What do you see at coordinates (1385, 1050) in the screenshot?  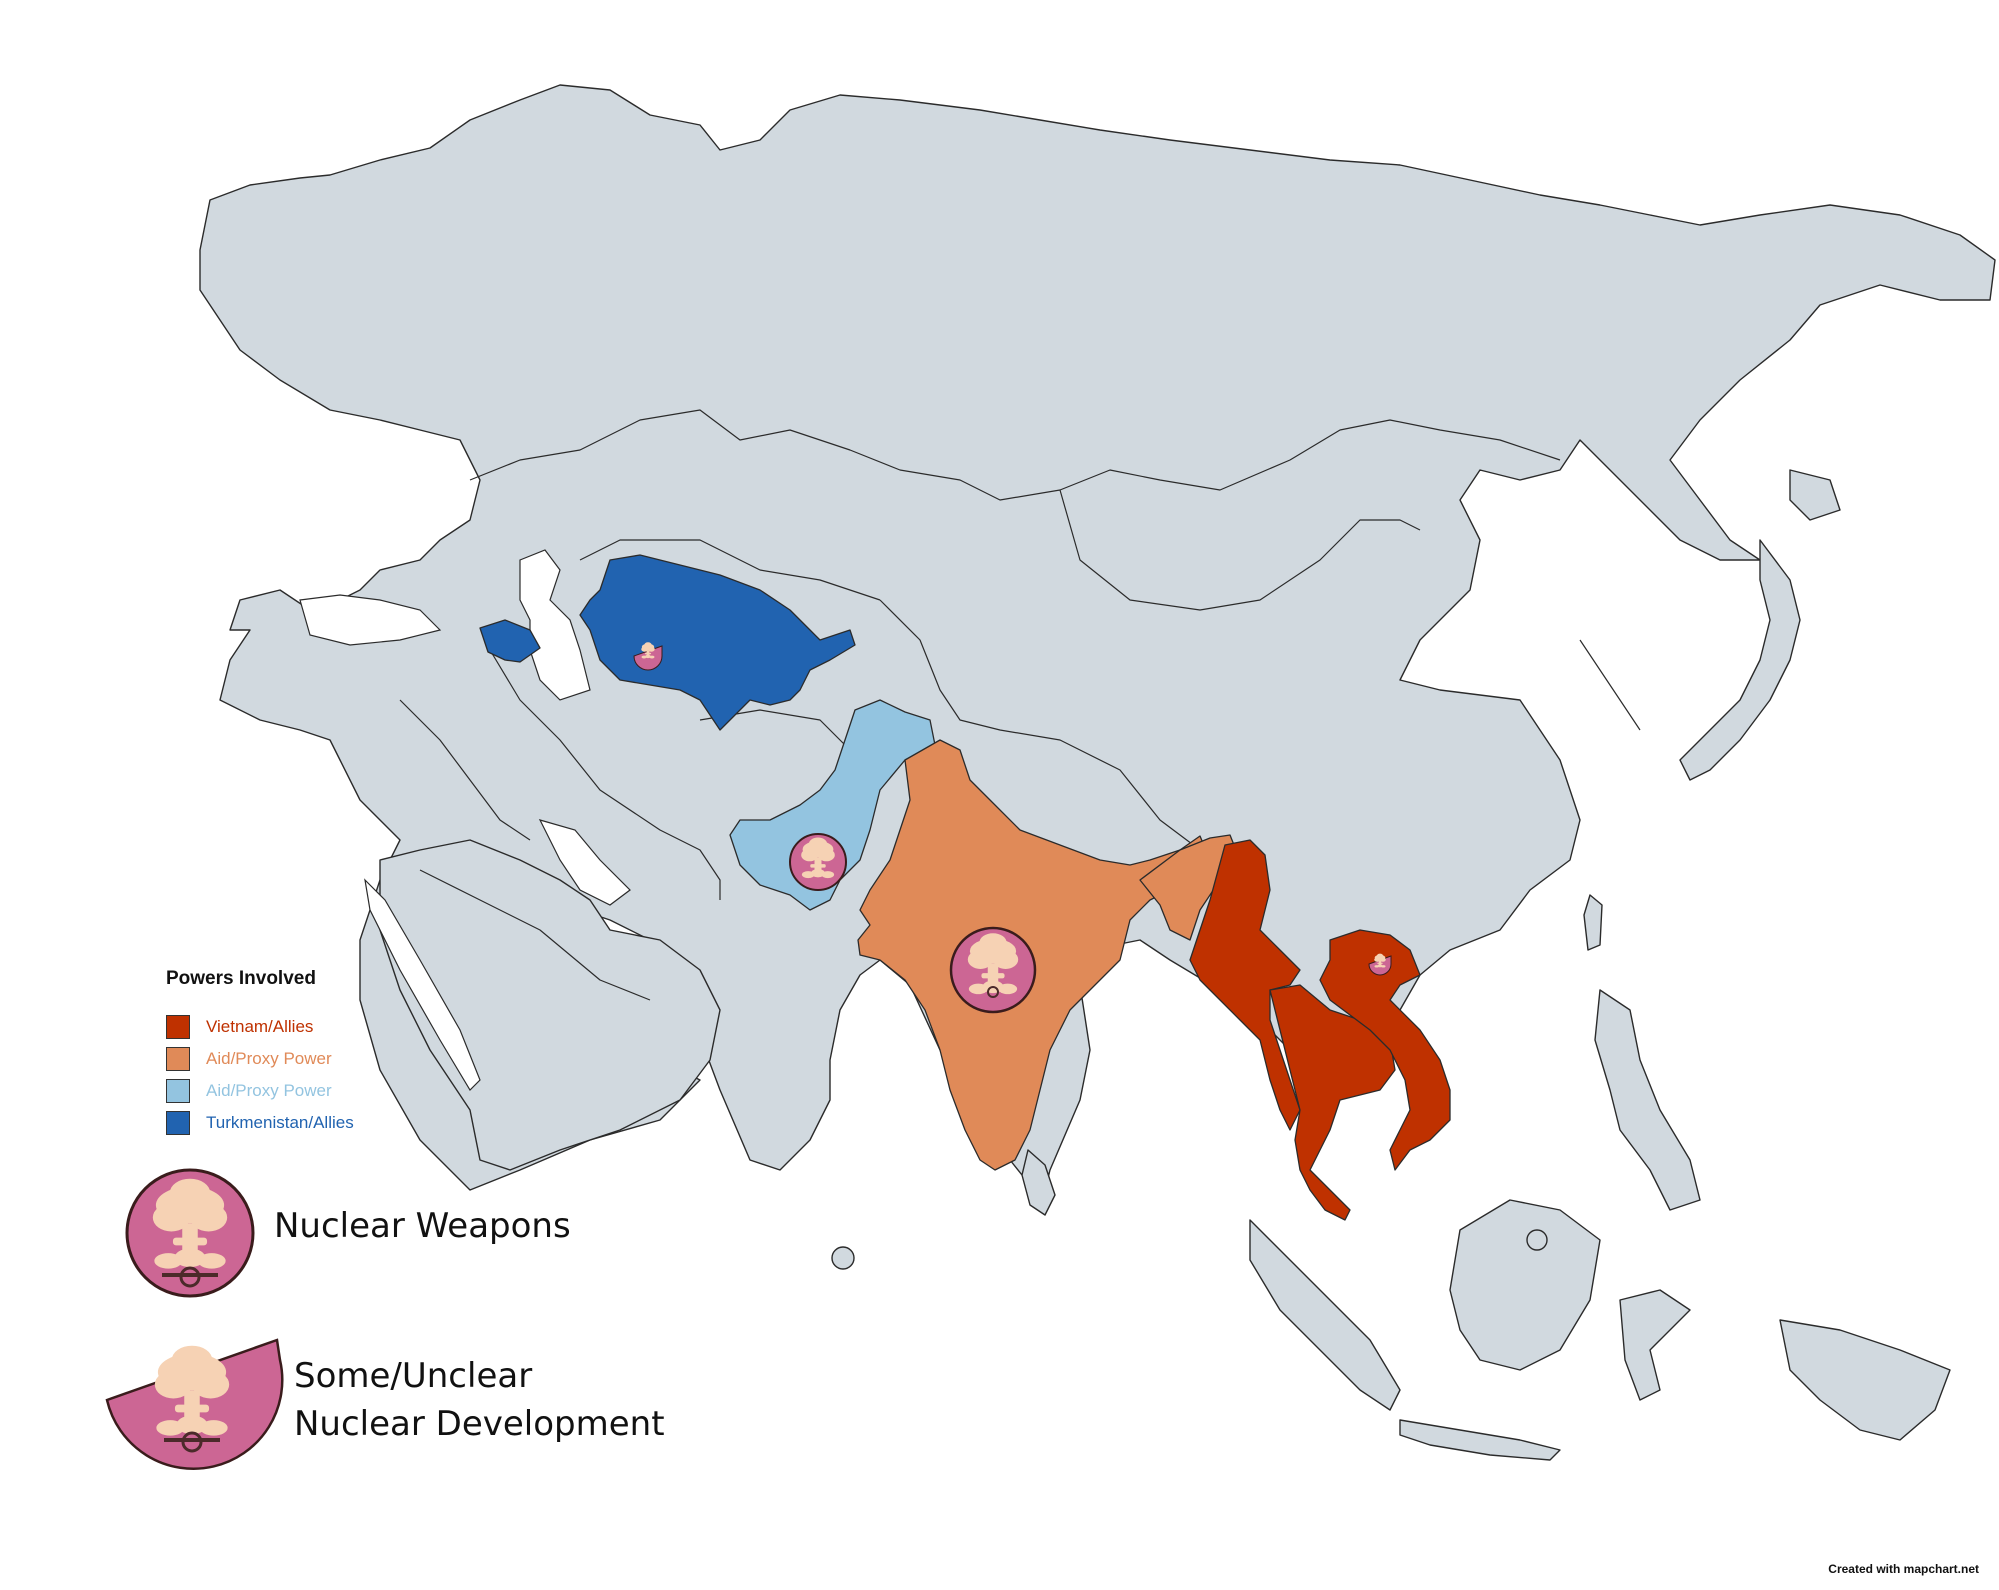 I see `vietnam-laos-region` at bounding box center [1385, 1050].